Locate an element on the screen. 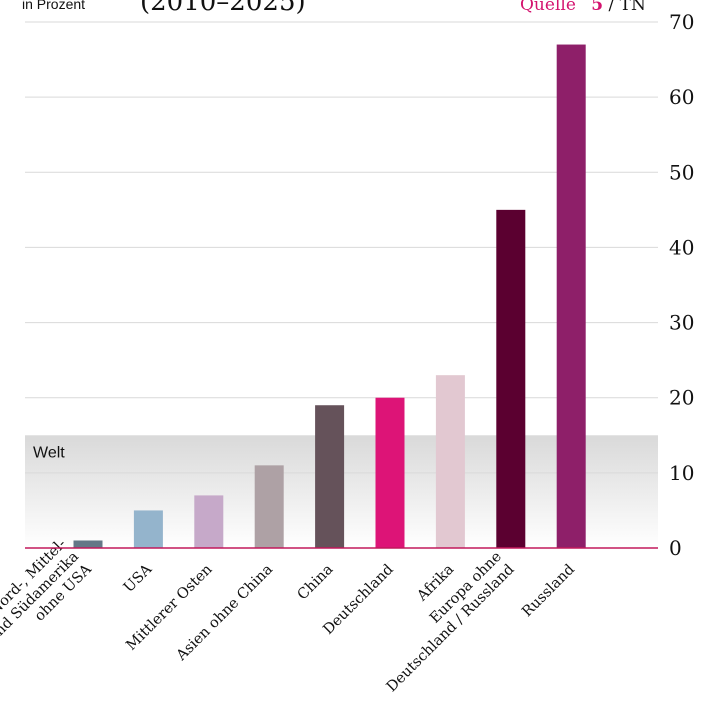 Image resolution: width=710 pixels, height=717 pixels. x-tick-line: Russland is located at coordinates (548, 591).